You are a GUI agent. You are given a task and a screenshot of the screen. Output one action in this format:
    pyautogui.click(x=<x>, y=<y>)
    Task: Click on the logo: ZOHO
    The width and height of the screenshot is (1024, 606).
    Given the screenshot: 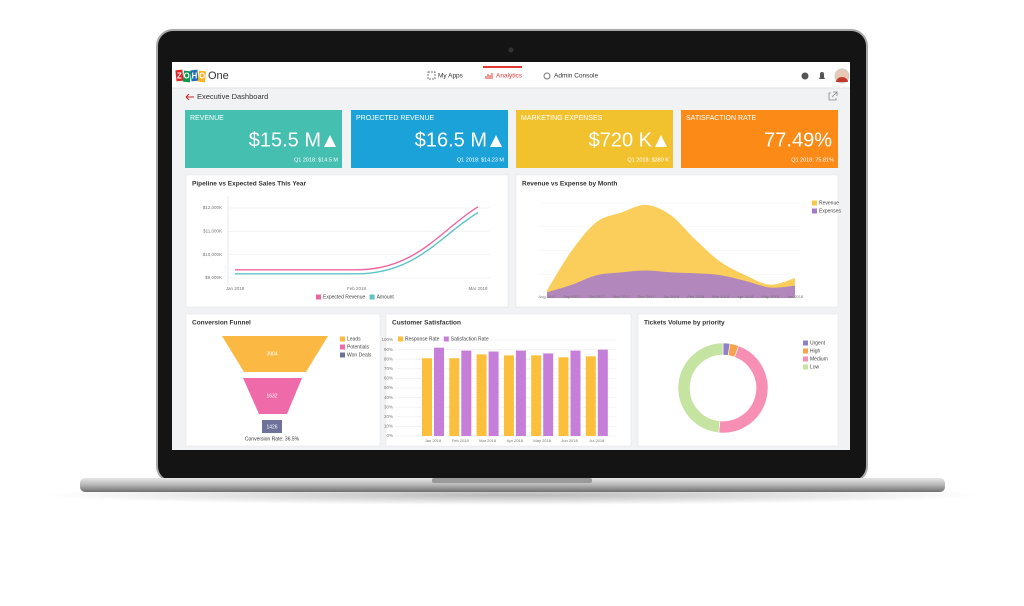 What is the action you would take?
    pyautogui.click(x=191, y=76)
    